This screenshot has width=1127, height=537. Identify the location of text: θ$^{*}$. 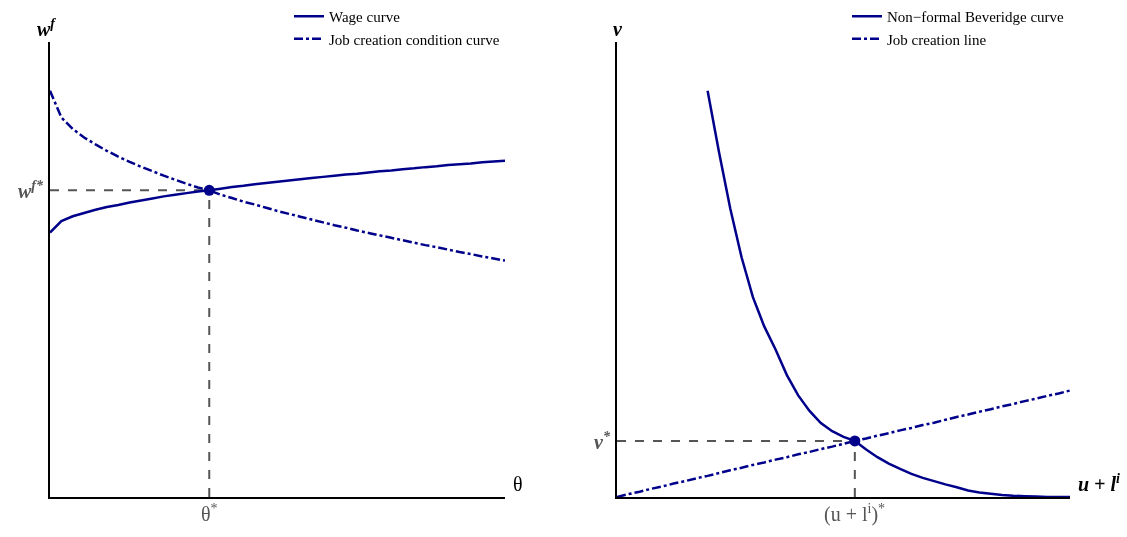
(209, 513).